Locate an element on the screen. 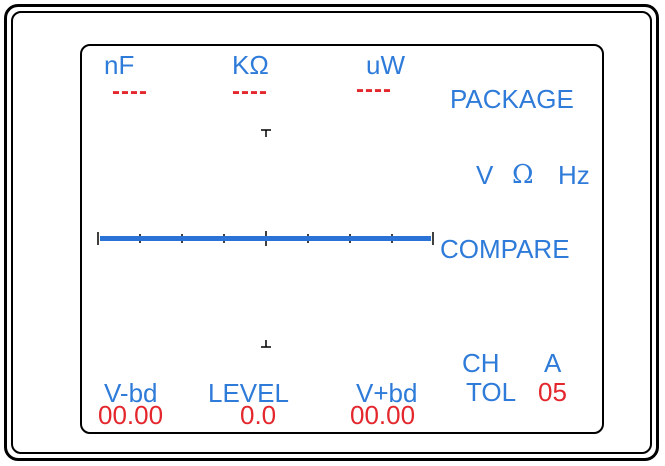 The width and height of the screenshot is (665, 466). tolerance-value: 05 is located at coordinates (552, 392).